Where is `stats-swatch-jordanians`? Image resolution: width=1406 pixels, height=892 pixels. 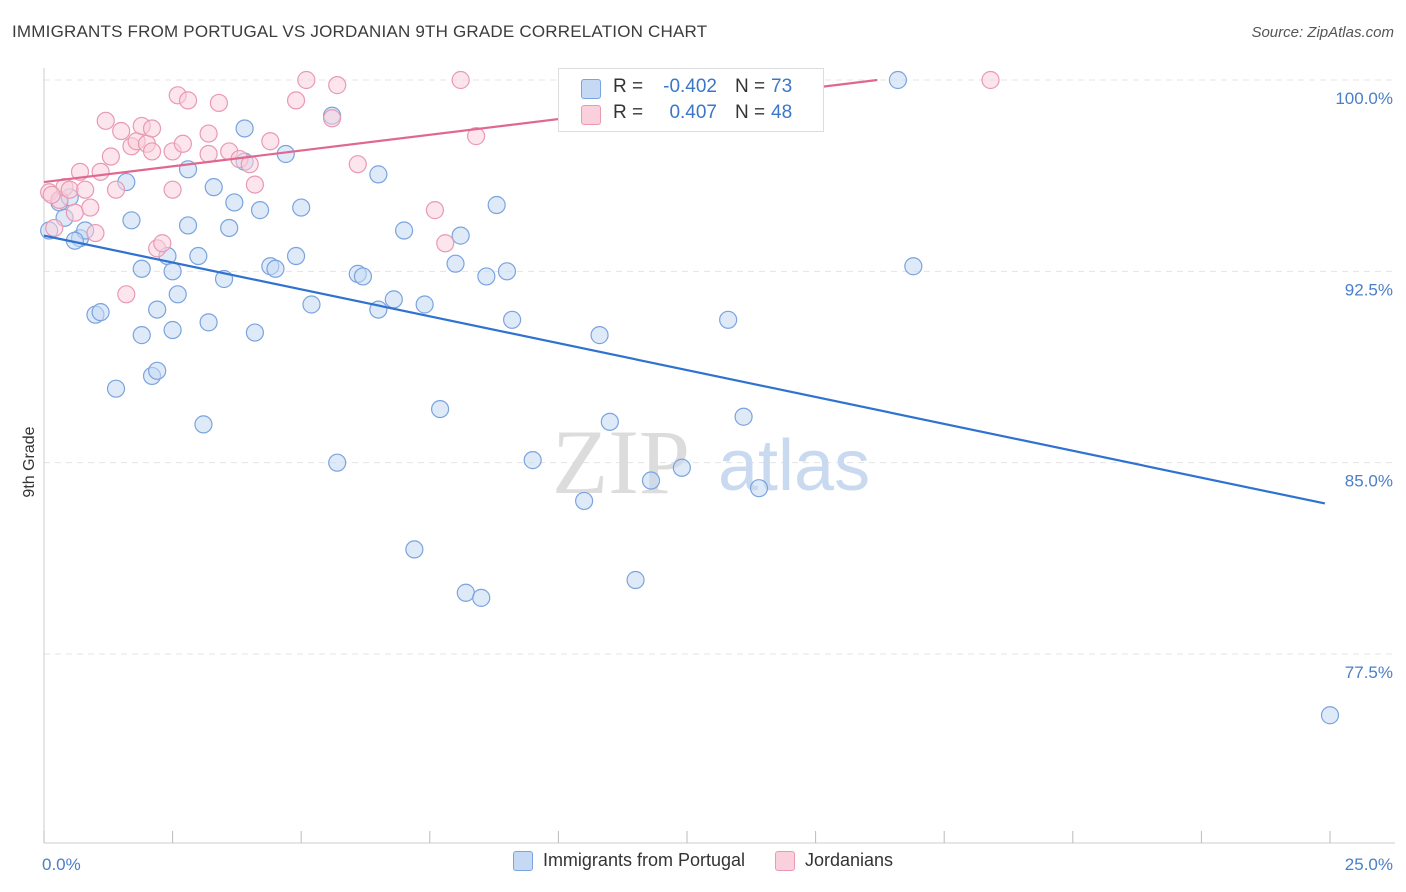
stats-swatch-jordanians is located at coordinates (591, 115).